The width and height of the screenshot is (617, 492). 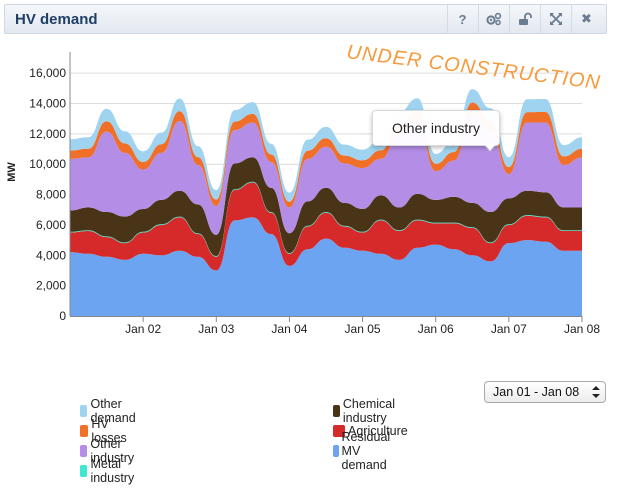 What do you see at coordinates (47, 73) in the screenshot?
I see `y-tick-label: 16,000` at bounding box center [47, 73].